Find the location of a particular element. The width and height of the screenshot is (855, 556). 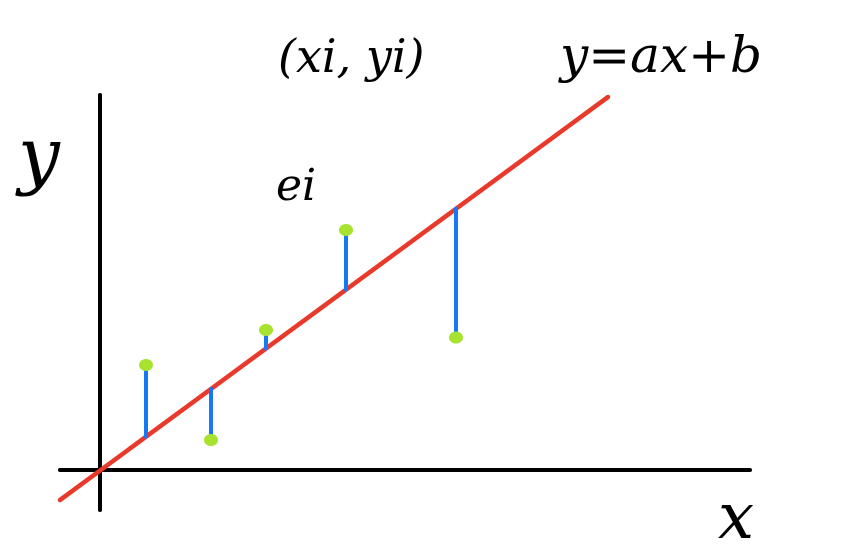

equation-label: y=ax+b is located at coordinates (660, 55).